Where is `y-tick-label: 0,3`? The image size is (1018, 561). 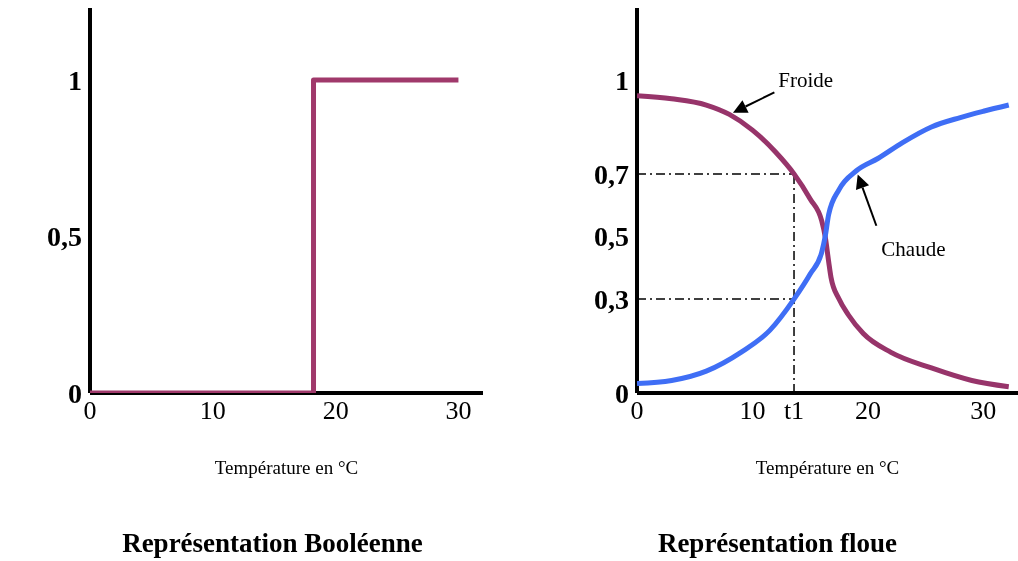 y-tick-label: 0,3 is located at coordinates (611, 300).